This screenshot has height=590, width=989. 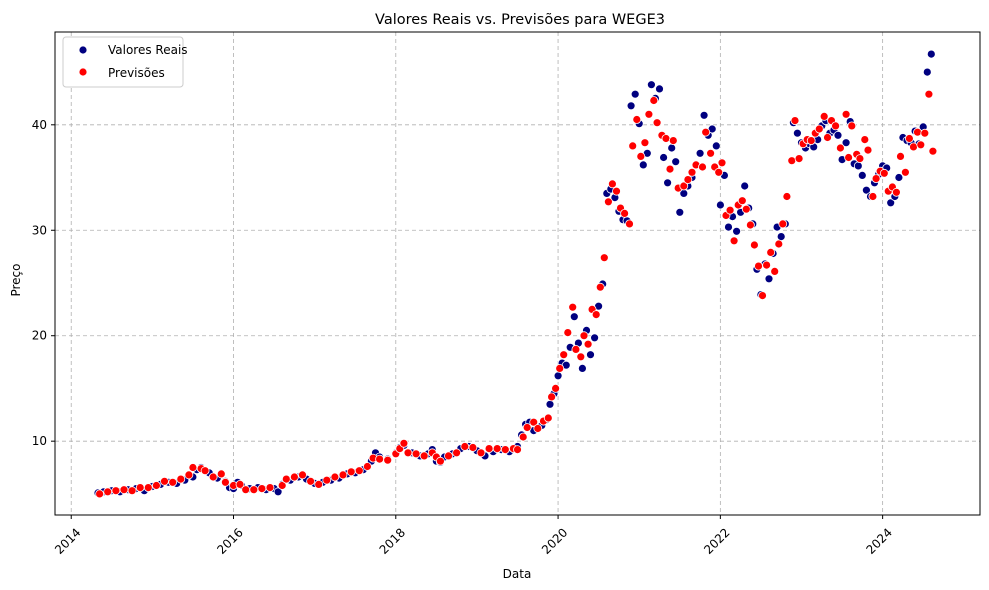 What do you see at coordinates (83, 50) in the screenshot?
I see `legend-marker-valores-reais` at bounding box center [83, 50].